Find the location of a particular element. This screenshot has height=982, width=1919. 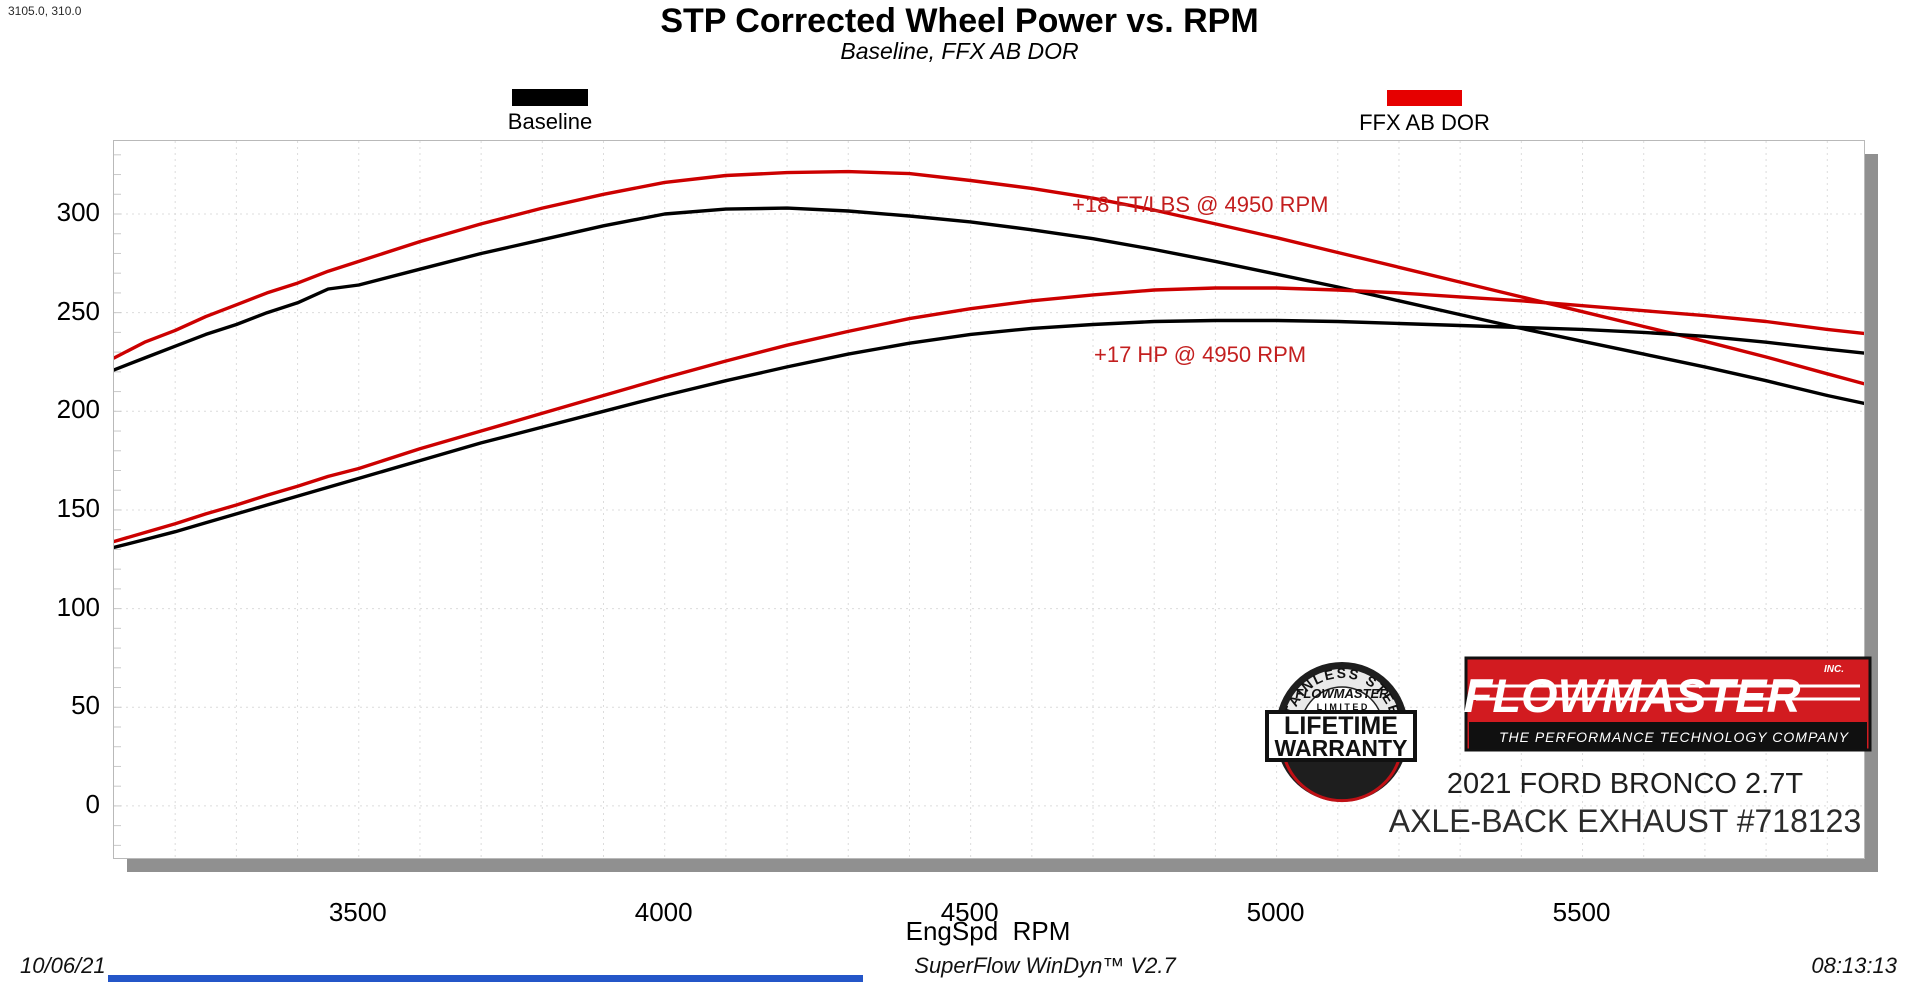

badge-banner is located at coordinates (1341, 736).